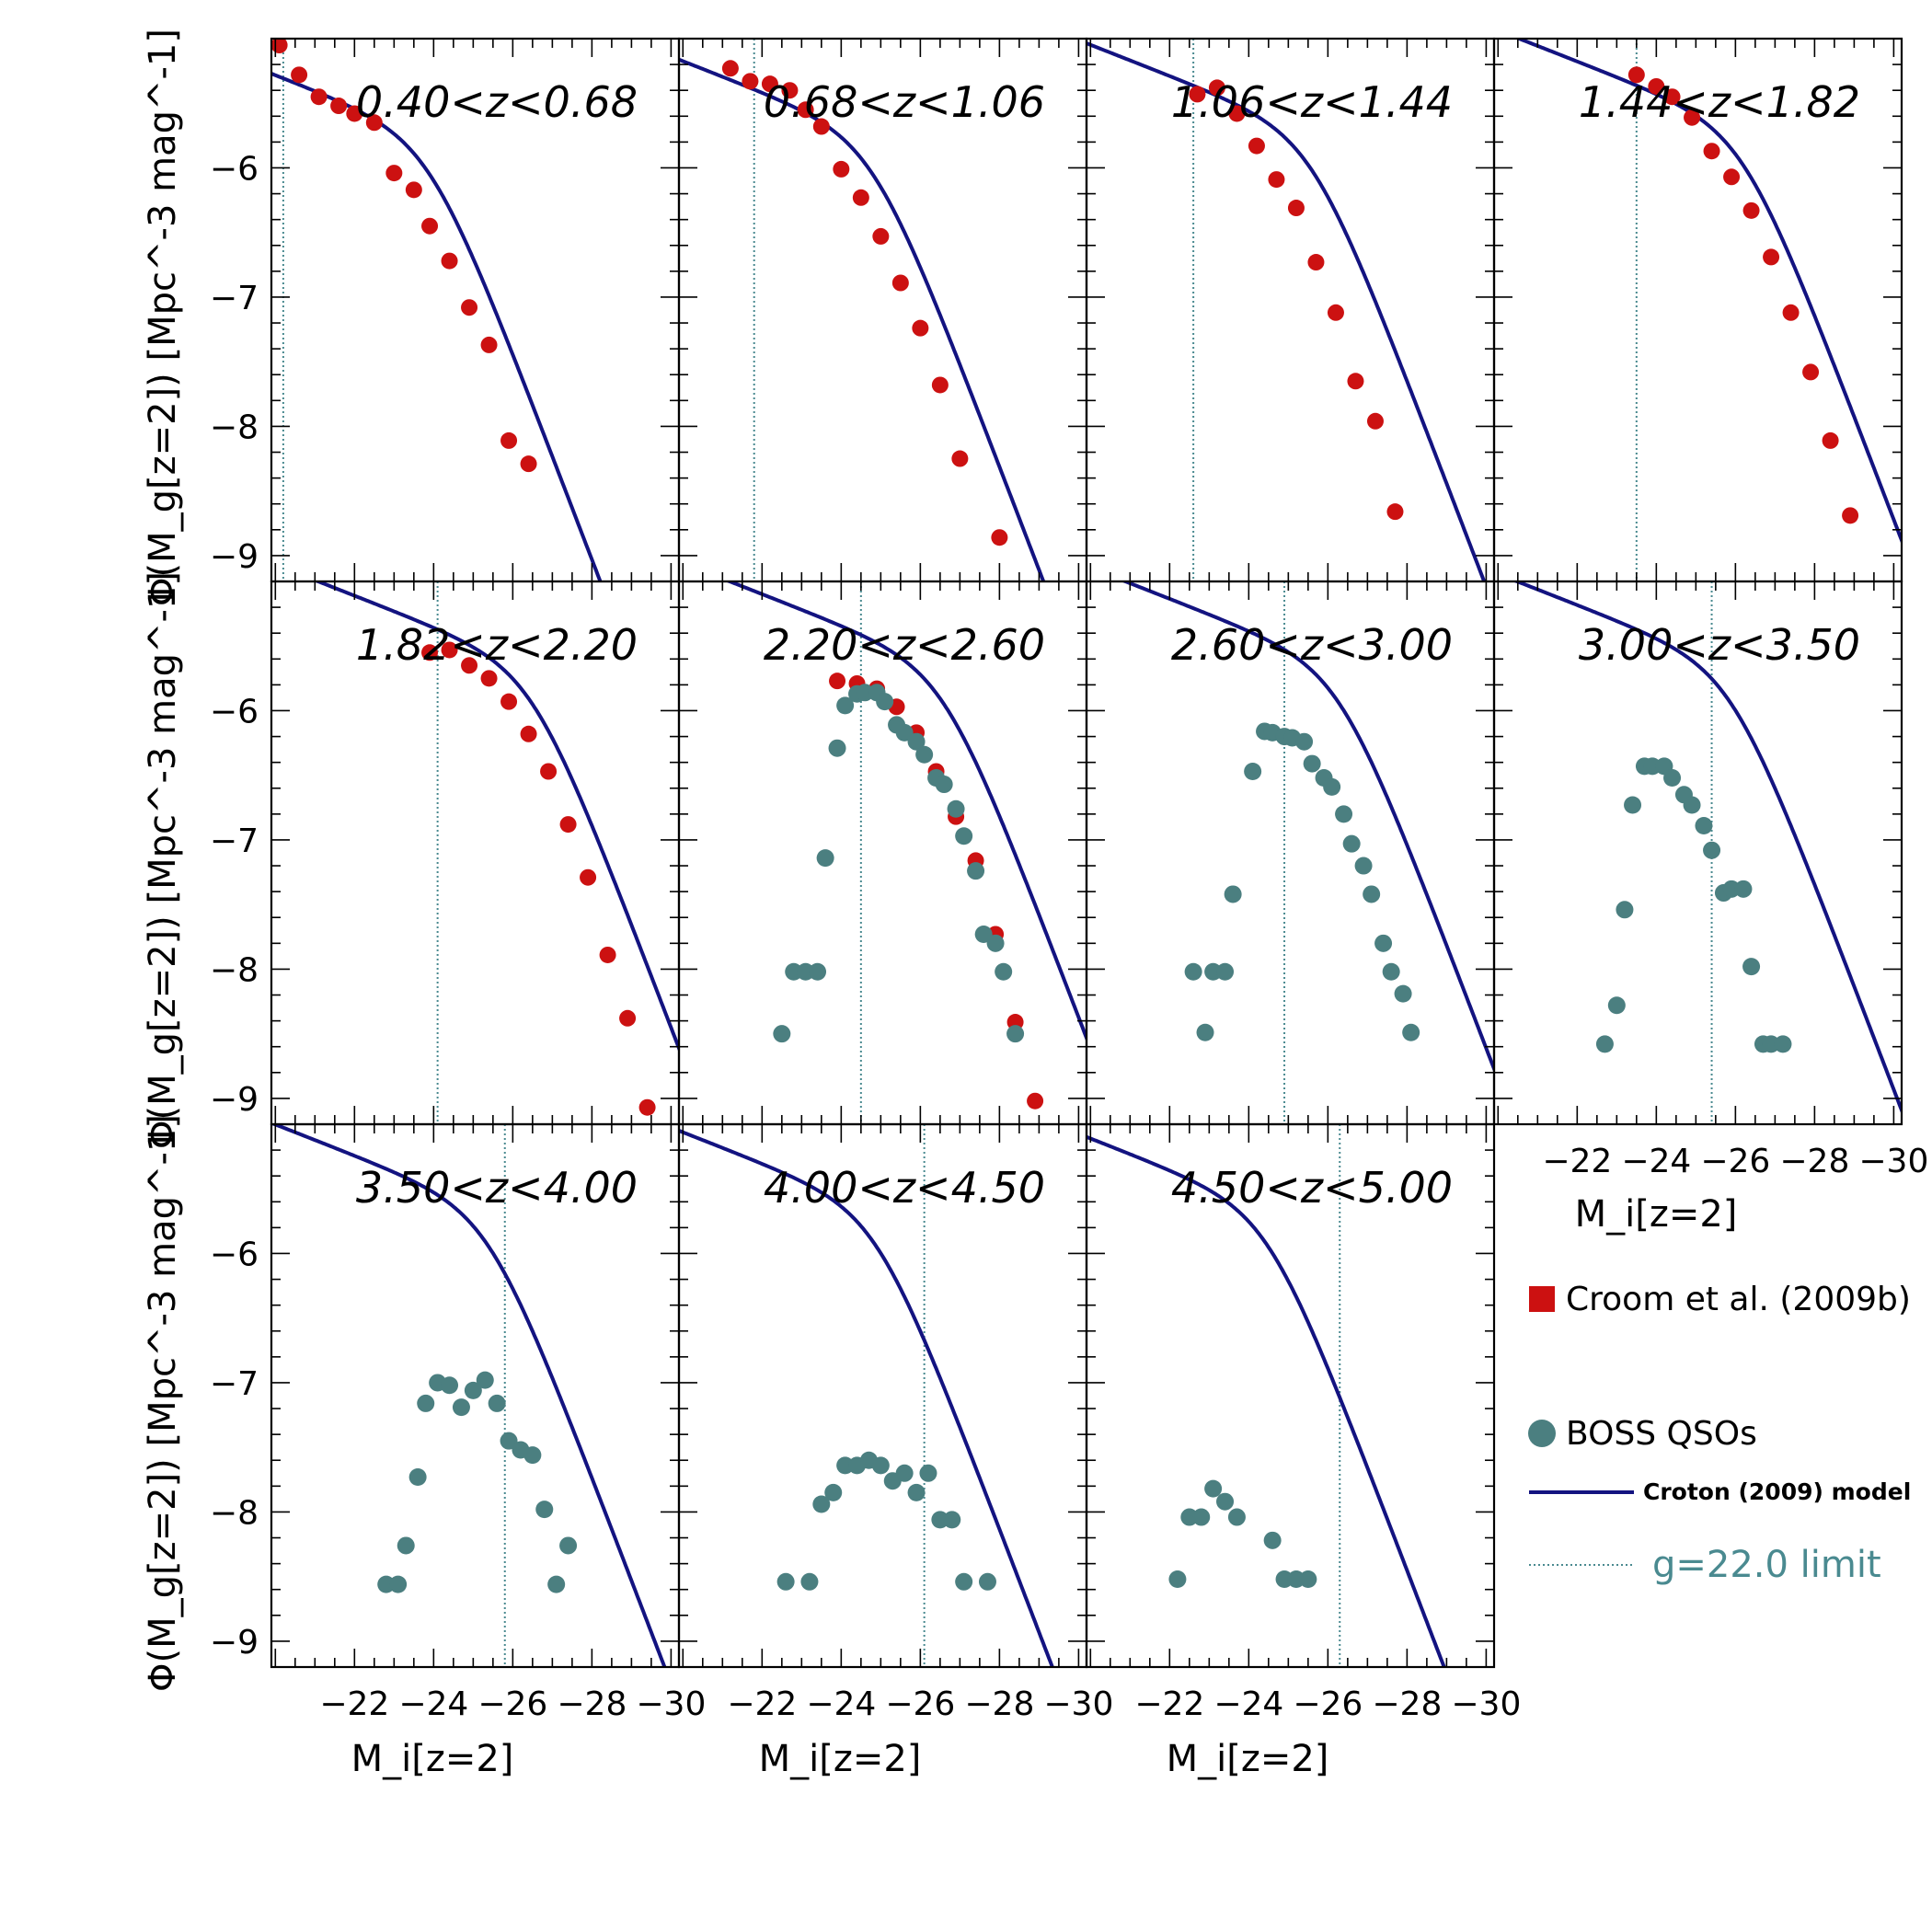 The width and height of the screenshot is (1932, 1932). What do you see at coordinates (904, 645) in the screenshot?
I see `panel-title: 2.20<z<2.60` at bounding box center [904, 645].